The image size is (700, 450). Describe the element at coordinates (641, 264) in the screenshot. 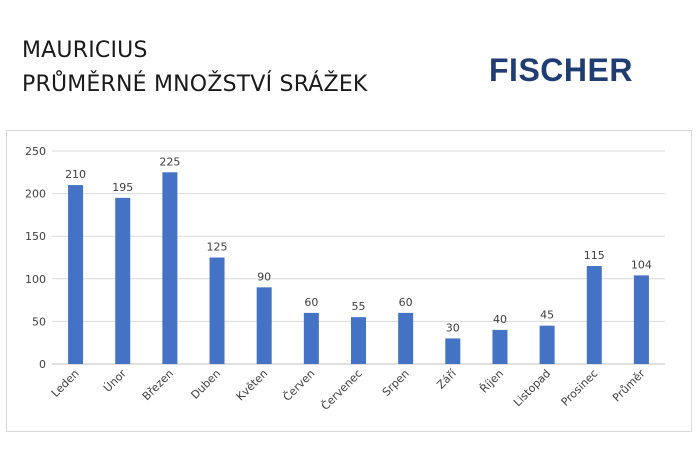

I see `data-label: 104` at that location.